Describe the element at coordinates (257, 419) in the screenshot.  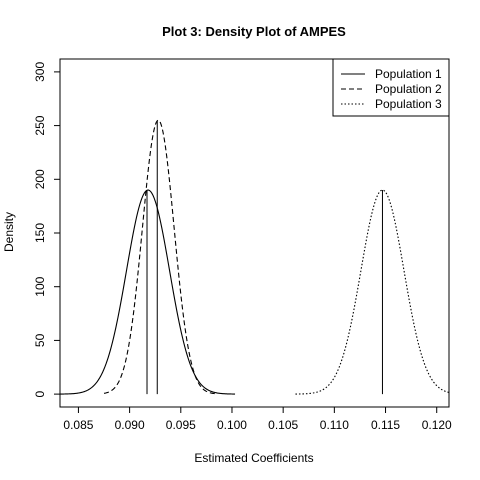
I see `x-axis: 0.085 0.090 0.095 0.100 0.105 0.110 0.115 0.120` at that location.